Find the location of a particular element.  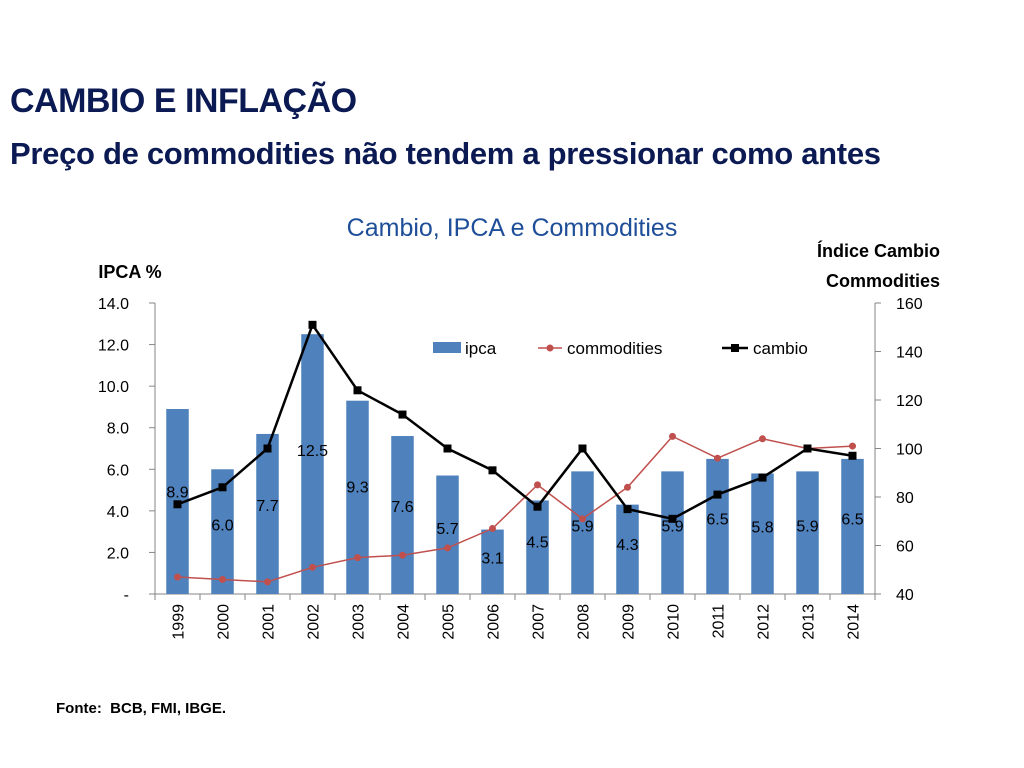

right-axis-tick-label: 120 is located at coordinates (909, 401).